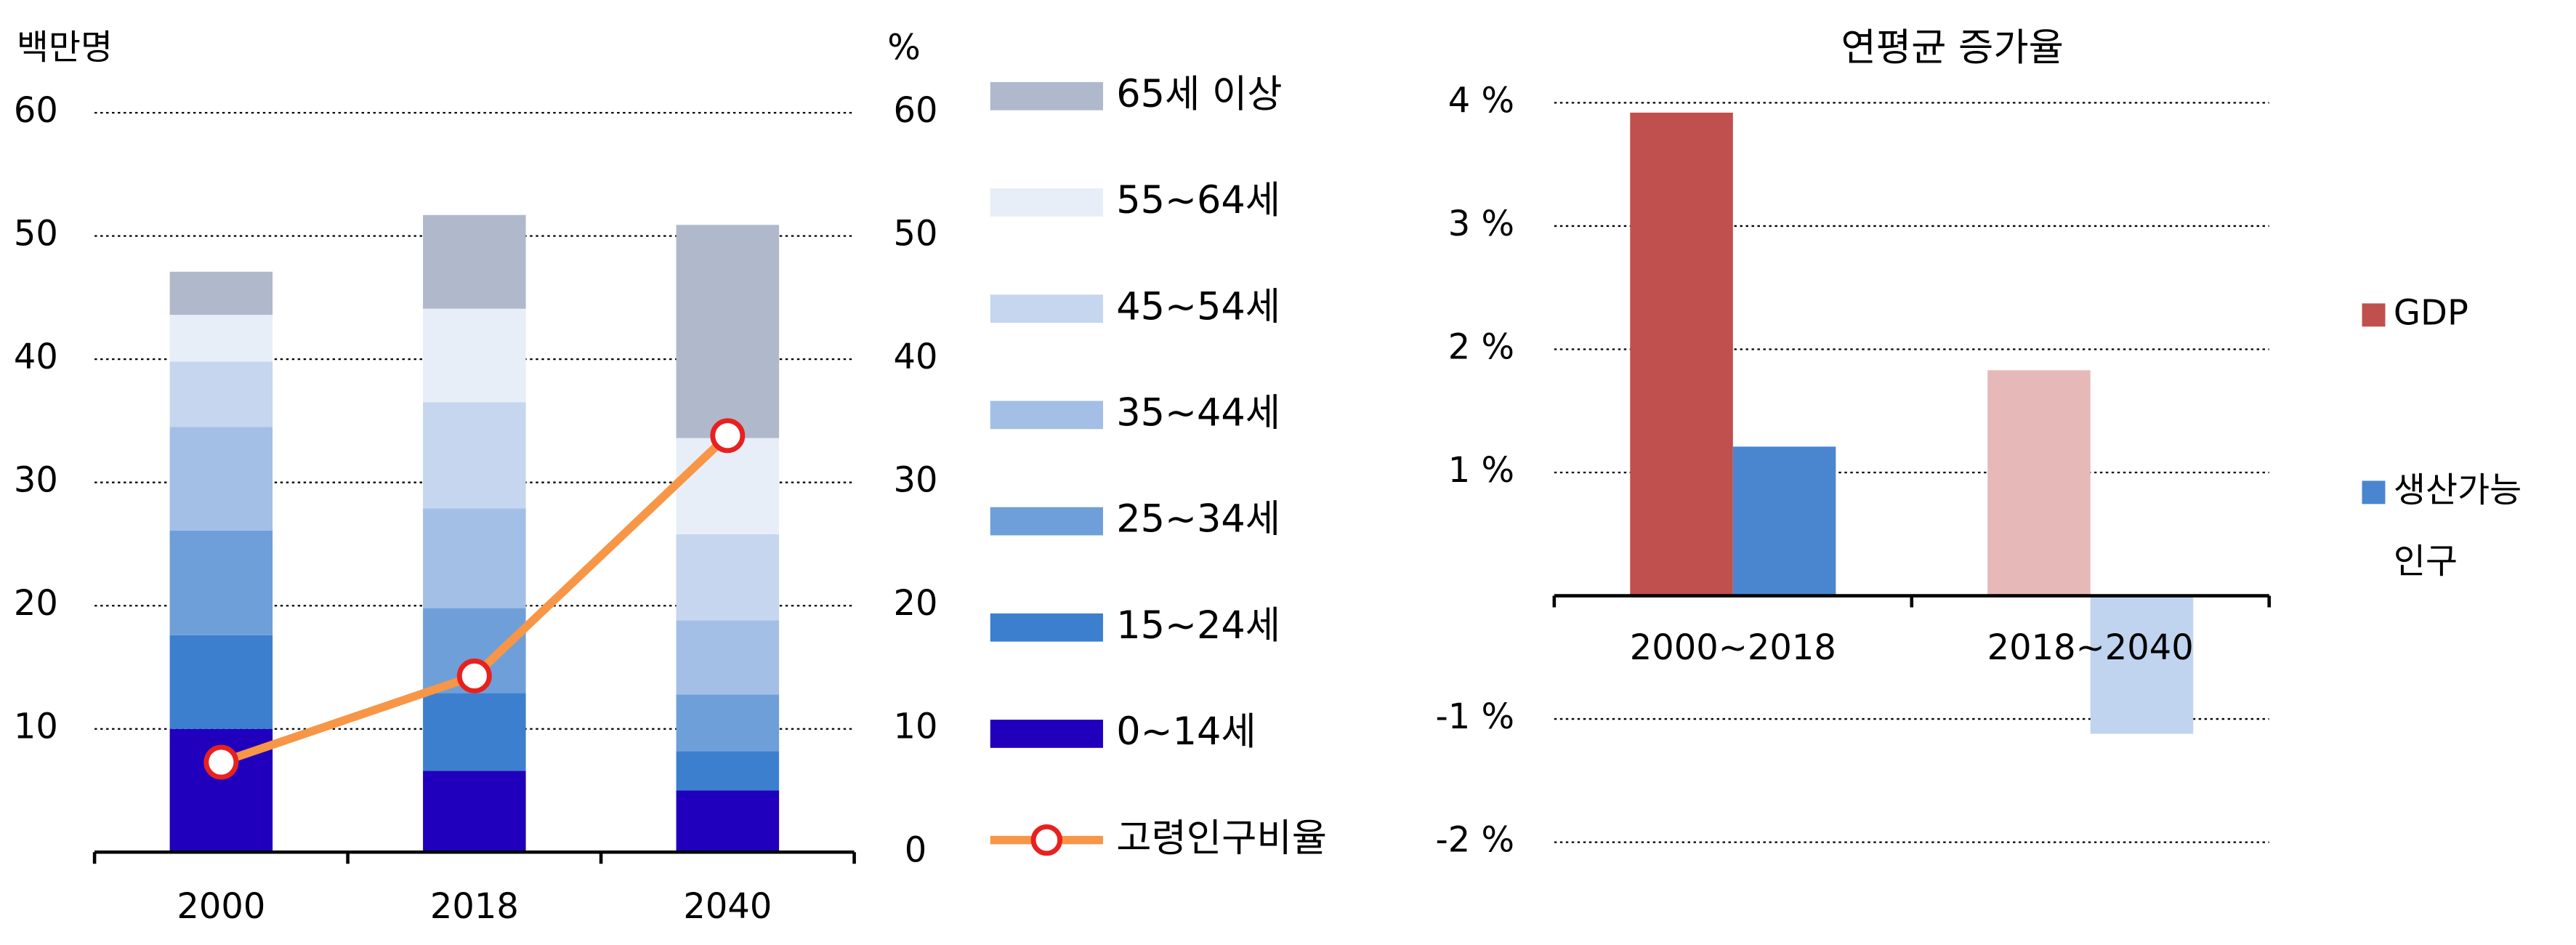 This screenshot has width=2576, height=945. I want to click on legend-label: 25~34세, so click(1198, 519).